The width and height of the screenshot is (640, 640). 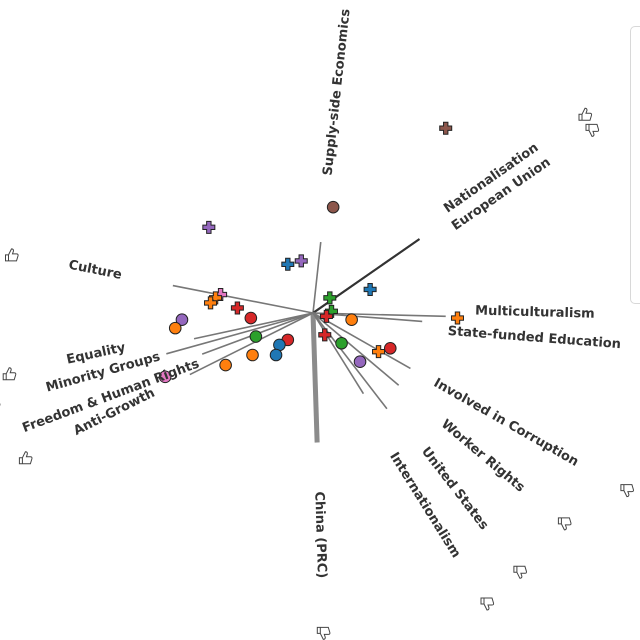 I want to click on axis-label-14: Culture, so click(x=95, y=270).